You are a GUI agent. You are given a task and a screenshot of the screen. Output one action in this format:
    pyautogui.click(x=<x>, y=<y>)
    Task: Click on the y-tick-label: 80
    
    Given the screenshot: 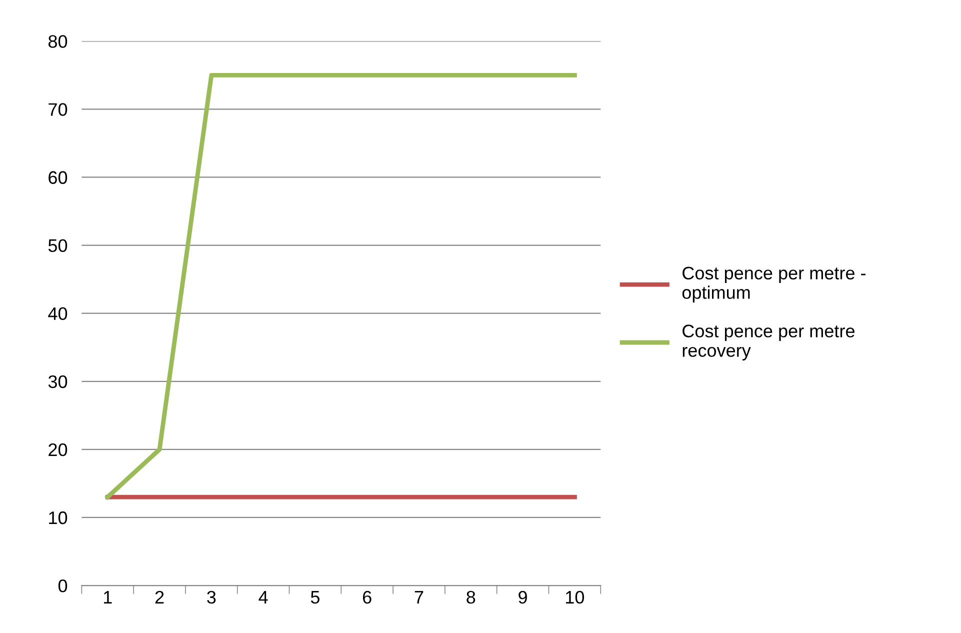 What is the action you would take?
    pyautogui.click(x=58, y=41)
    